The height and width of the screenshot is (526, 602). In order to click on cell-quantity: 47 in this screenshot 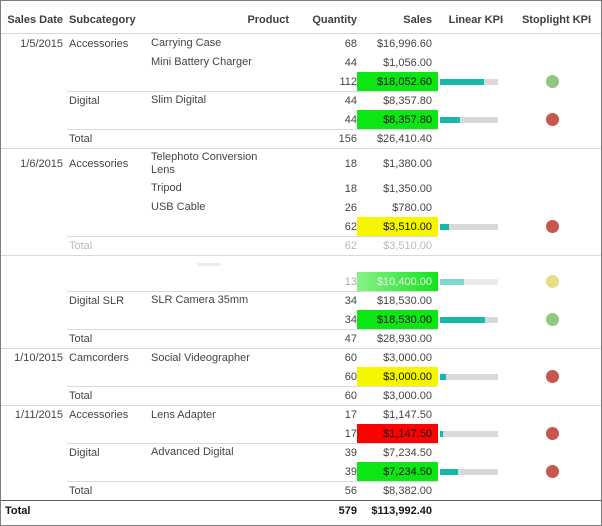, I will do `click(350, 338)`.